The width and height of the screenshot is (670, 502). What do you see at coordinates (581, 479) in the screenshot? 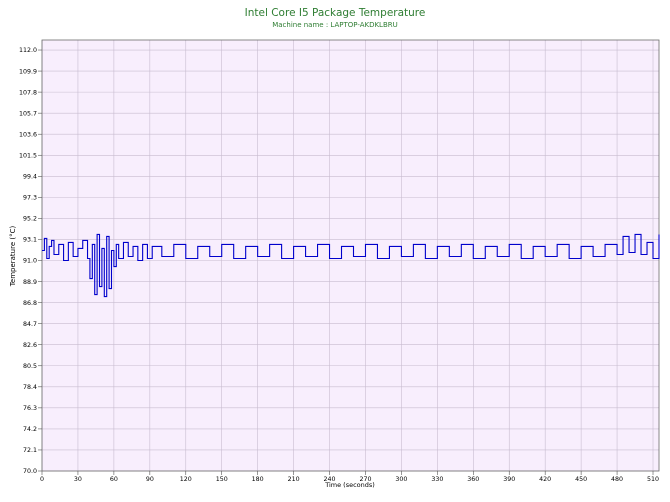
I see `x-tick-label: 450` at bounding box center [581, 479].